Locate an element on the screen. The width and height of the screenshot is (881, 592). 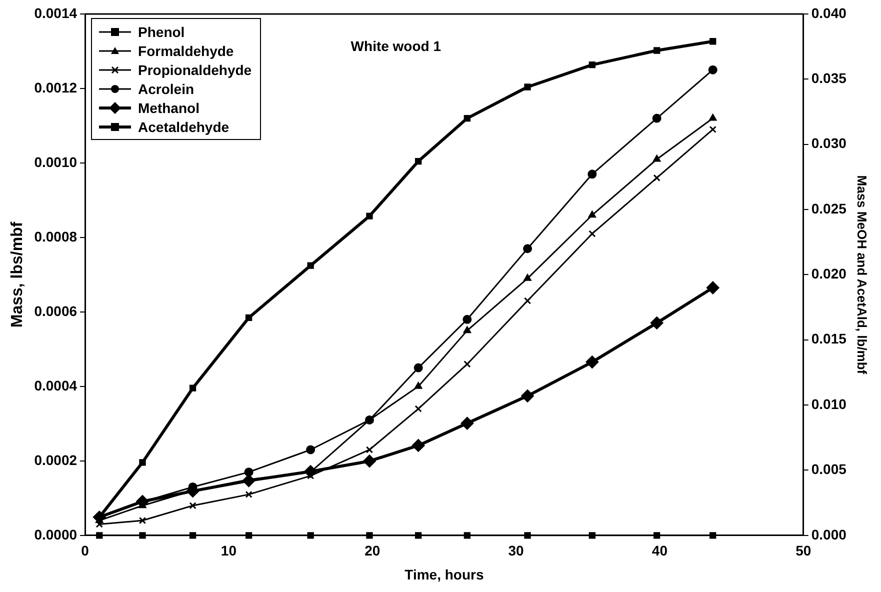
y-tick-label: 0.0012 is located at coordinates (56, 87).